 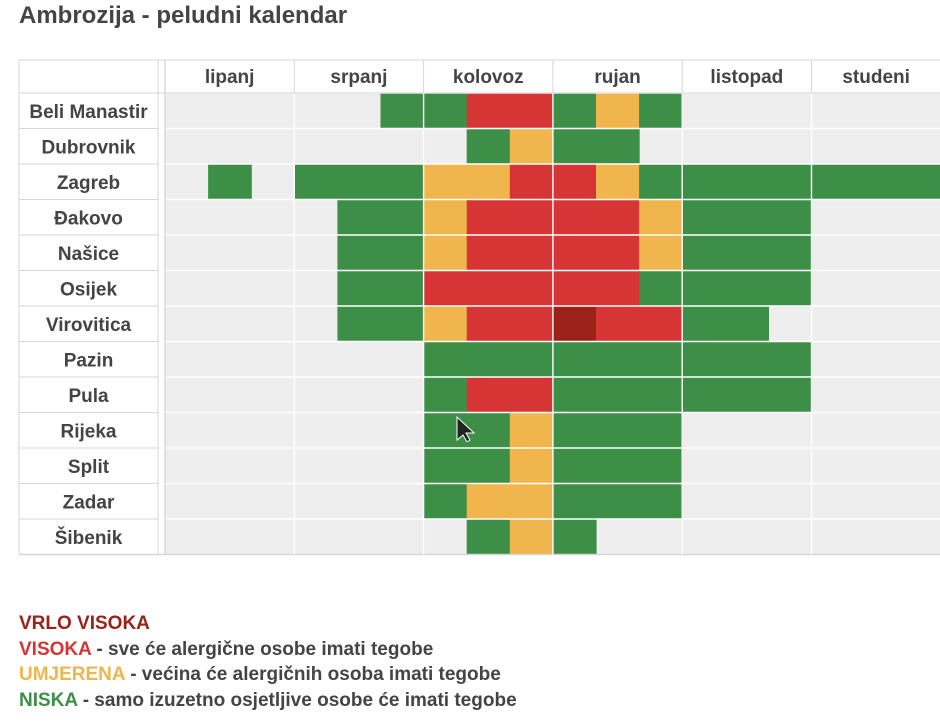 I want to click on legend-label-niska: NISKA, so click(x=48, y=700).